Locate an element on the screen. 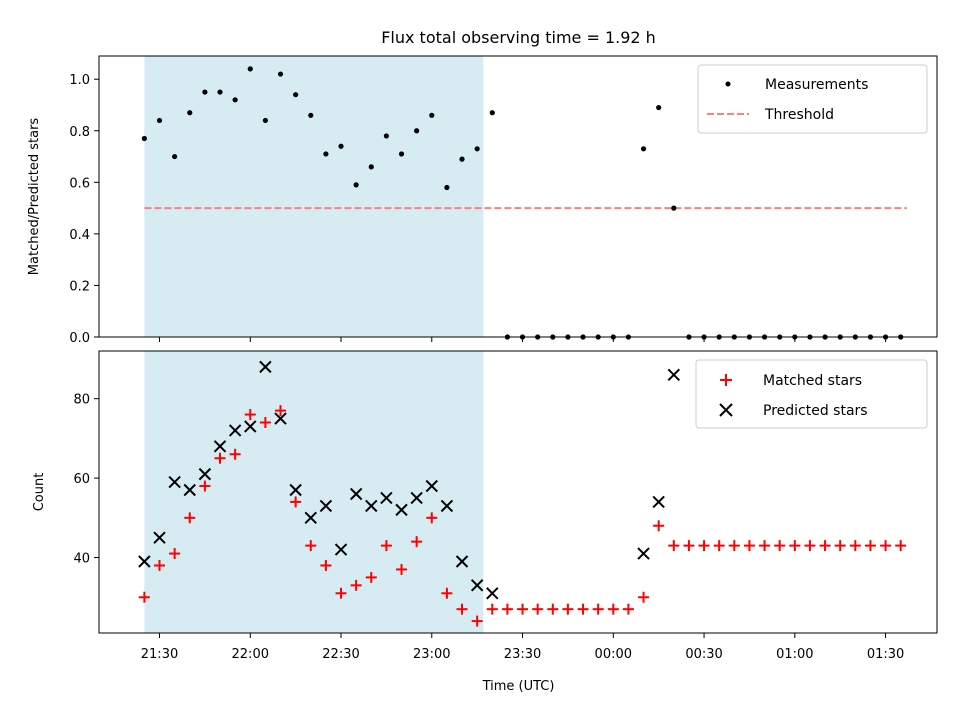 The width and height of the screenshot is (960, 724). top-ytick-label: 0.0 is located at coordinates (79, 338).